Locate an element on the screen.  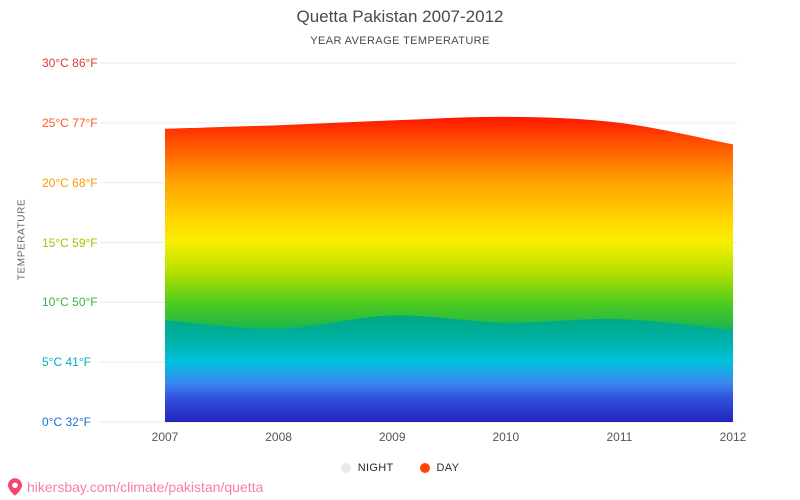
footer-link: hikersbay.com/climate/pakistan/quetta is located at coordinates (145, 487).